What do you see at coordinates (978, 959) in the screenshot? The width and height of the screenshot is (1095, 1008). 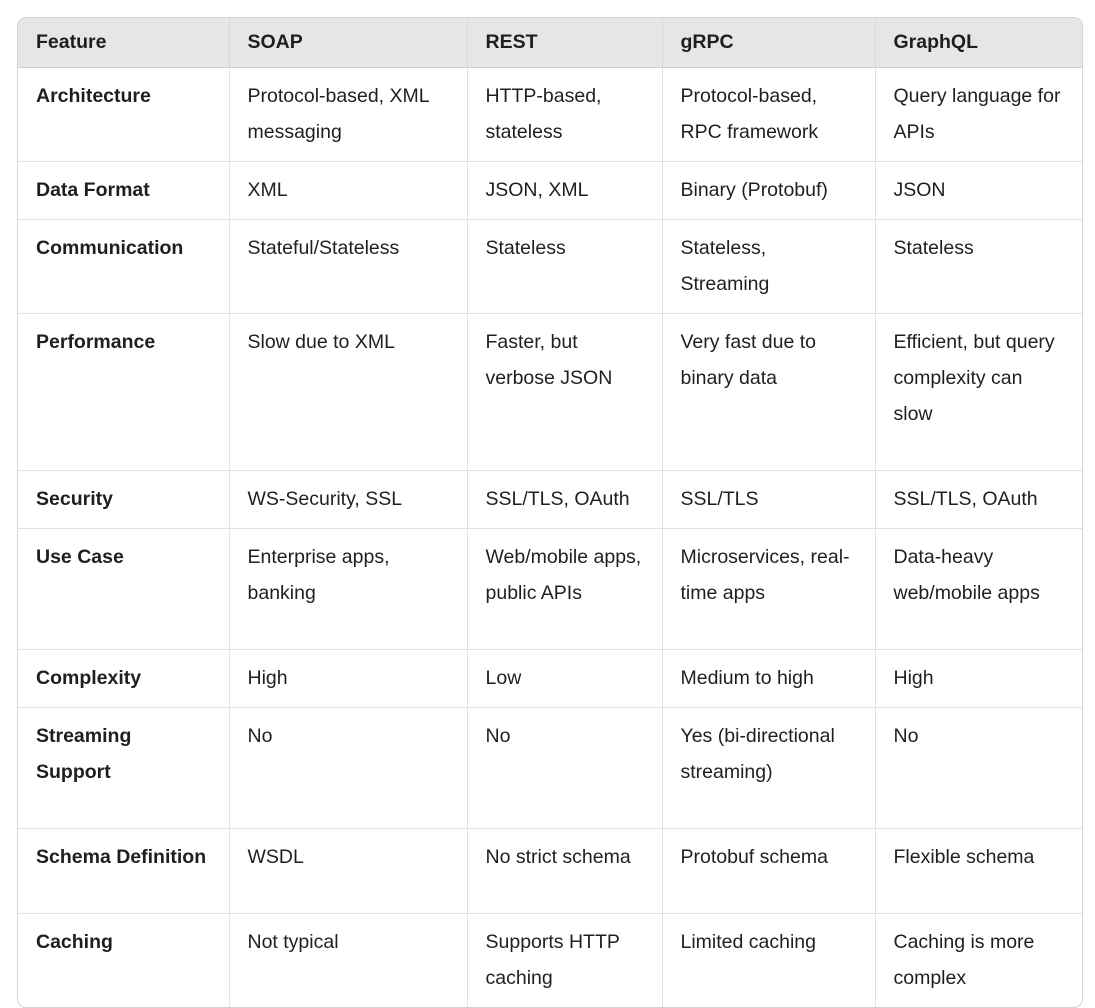 I see `graphql-cell: Caching is more complex` at bounding box center [978, 959].